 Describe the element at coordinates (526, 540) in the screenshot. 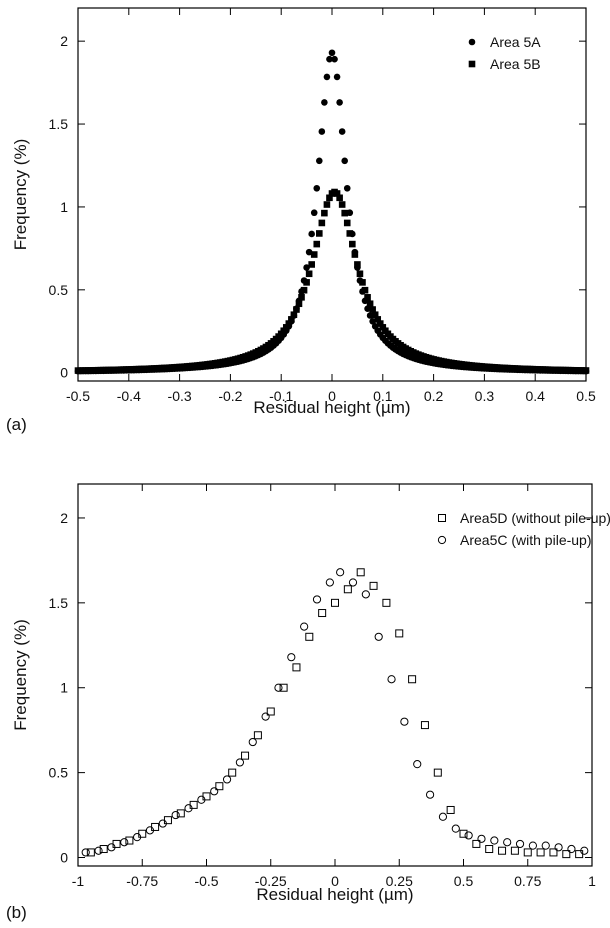

I see `legend-label: Area5C (with pile-up)` at that location.